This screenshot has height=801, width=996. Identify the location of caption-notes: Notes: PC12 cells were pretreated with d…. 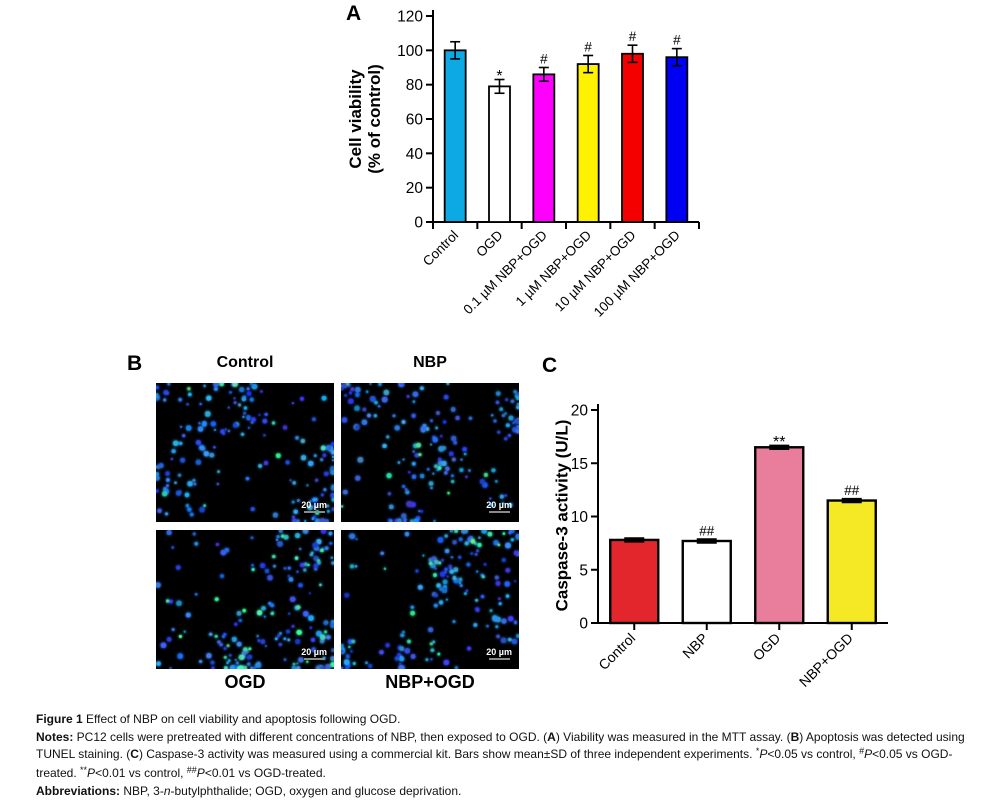
(503, 756).